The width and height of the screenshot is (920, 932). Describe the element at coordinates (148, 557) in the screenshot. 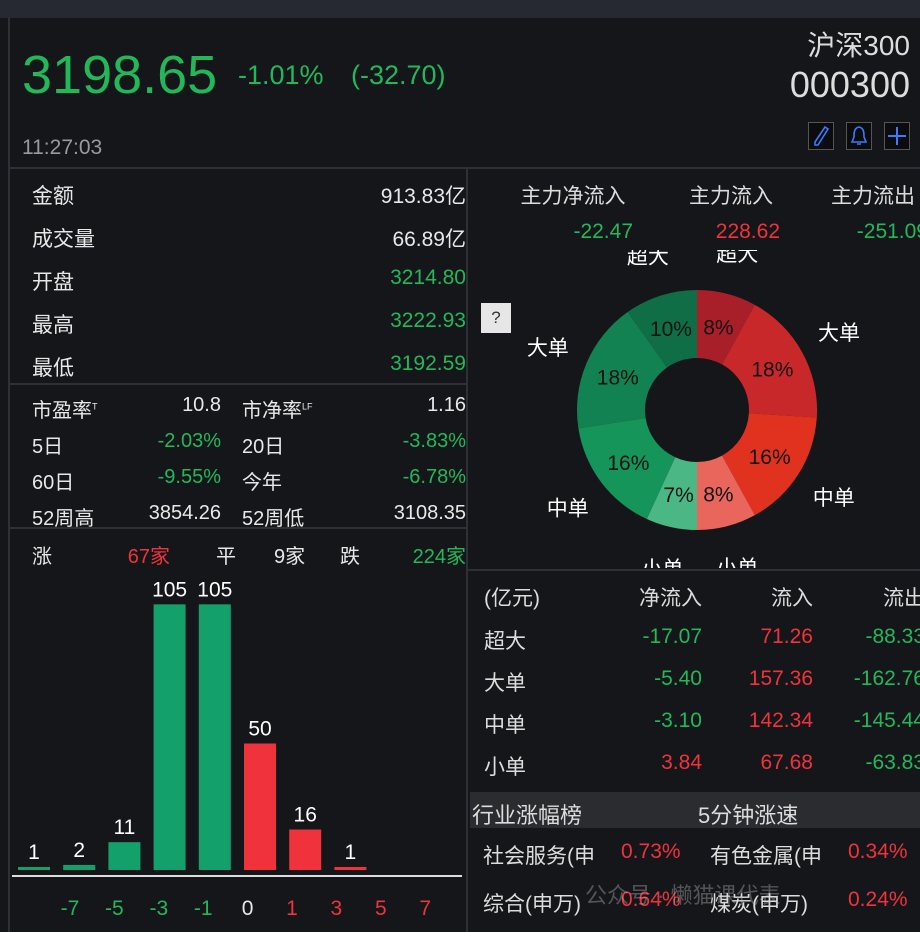

I see `up-count: 67家` at that location.